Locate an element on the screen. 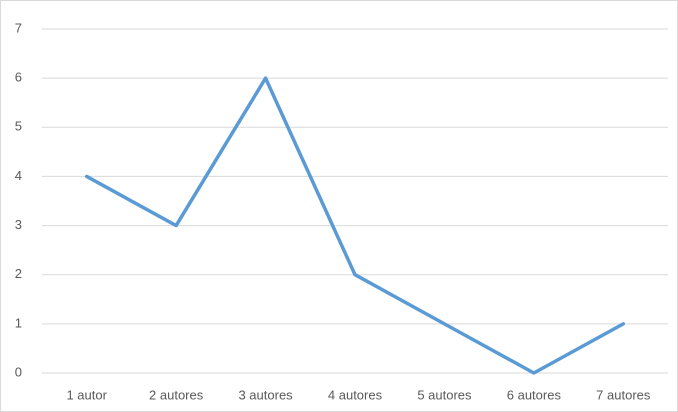 This screenshot has width=678, height=412. y-tick-label: 5 is located at coordinates (18, 126).